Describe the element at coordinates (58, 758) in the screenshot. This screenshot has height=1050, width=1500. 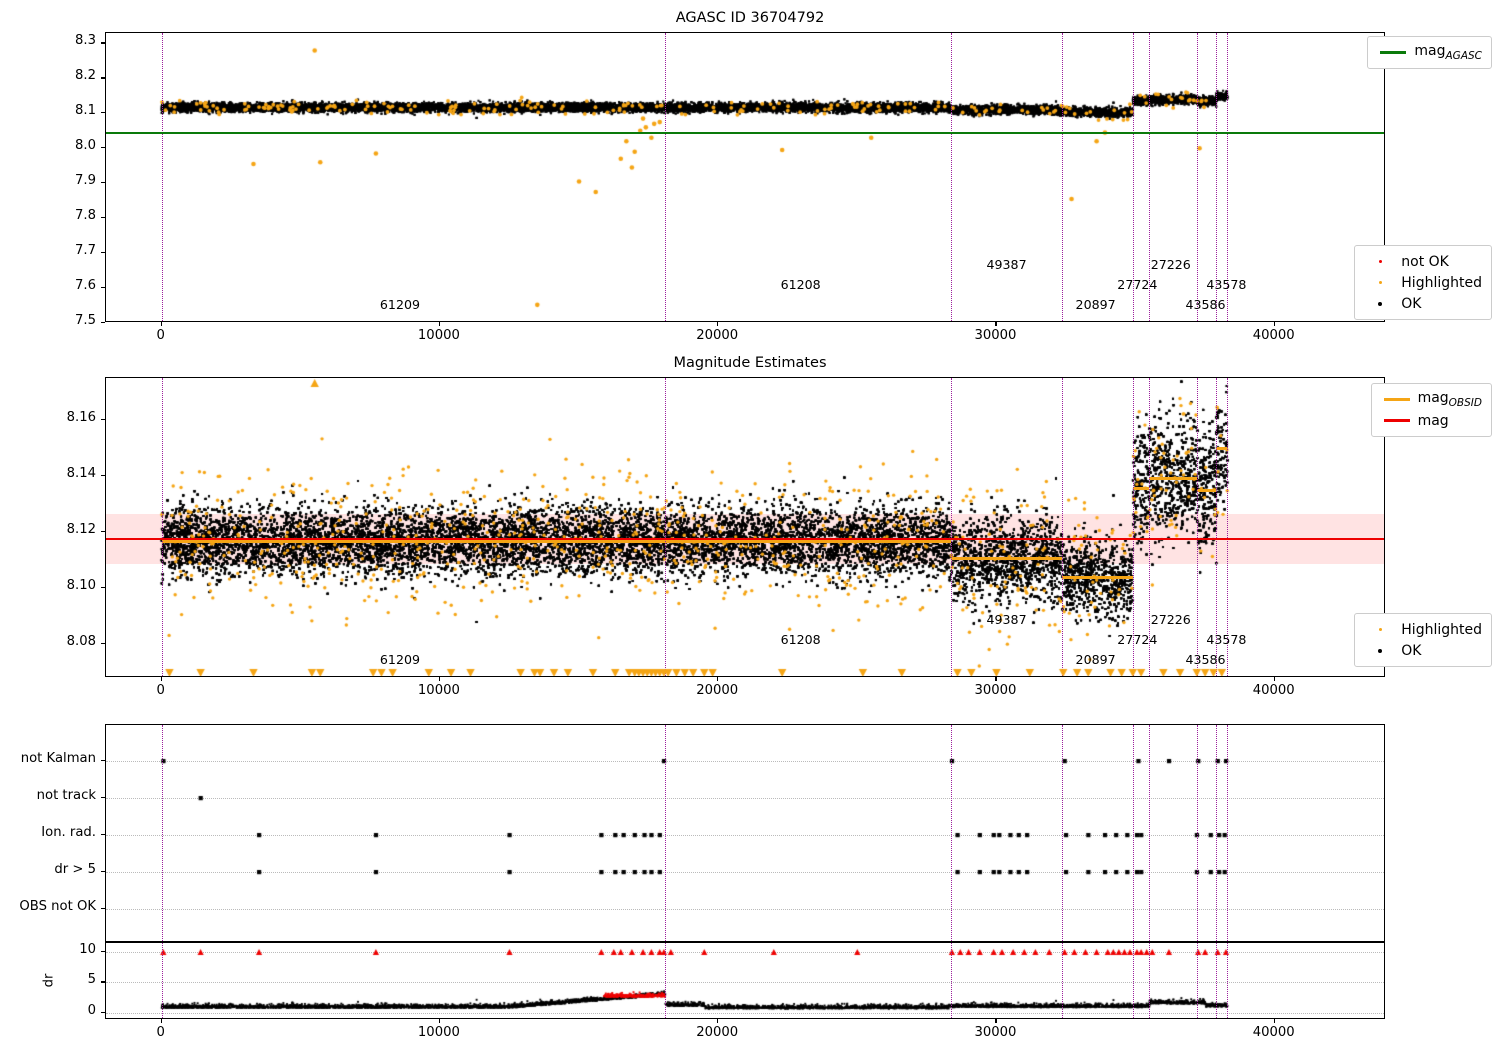
I see `flag-row-label: not Kalman` at that location.